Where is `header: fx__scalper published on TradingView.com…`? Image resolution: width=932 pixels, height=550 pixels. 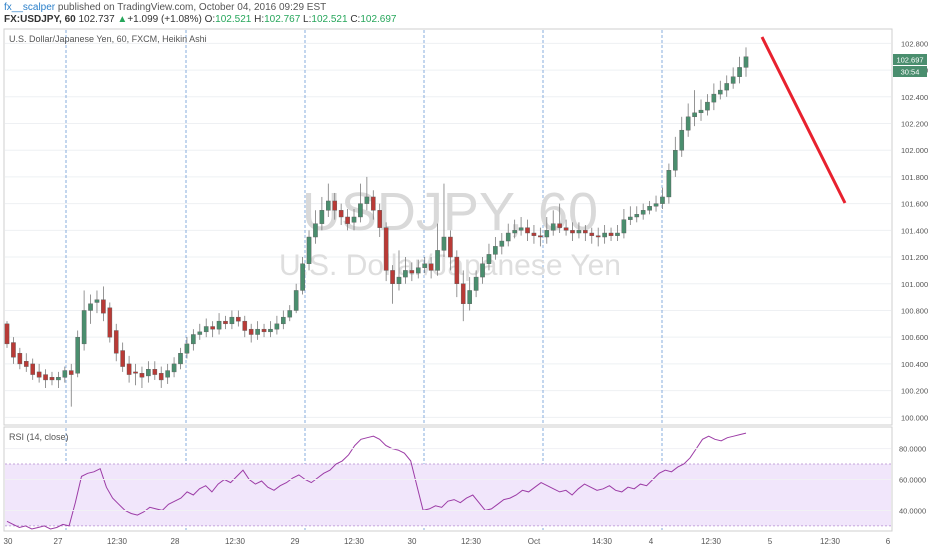 header: fx__scalper published on TradingView.com… is located at coordinates (466, 13).